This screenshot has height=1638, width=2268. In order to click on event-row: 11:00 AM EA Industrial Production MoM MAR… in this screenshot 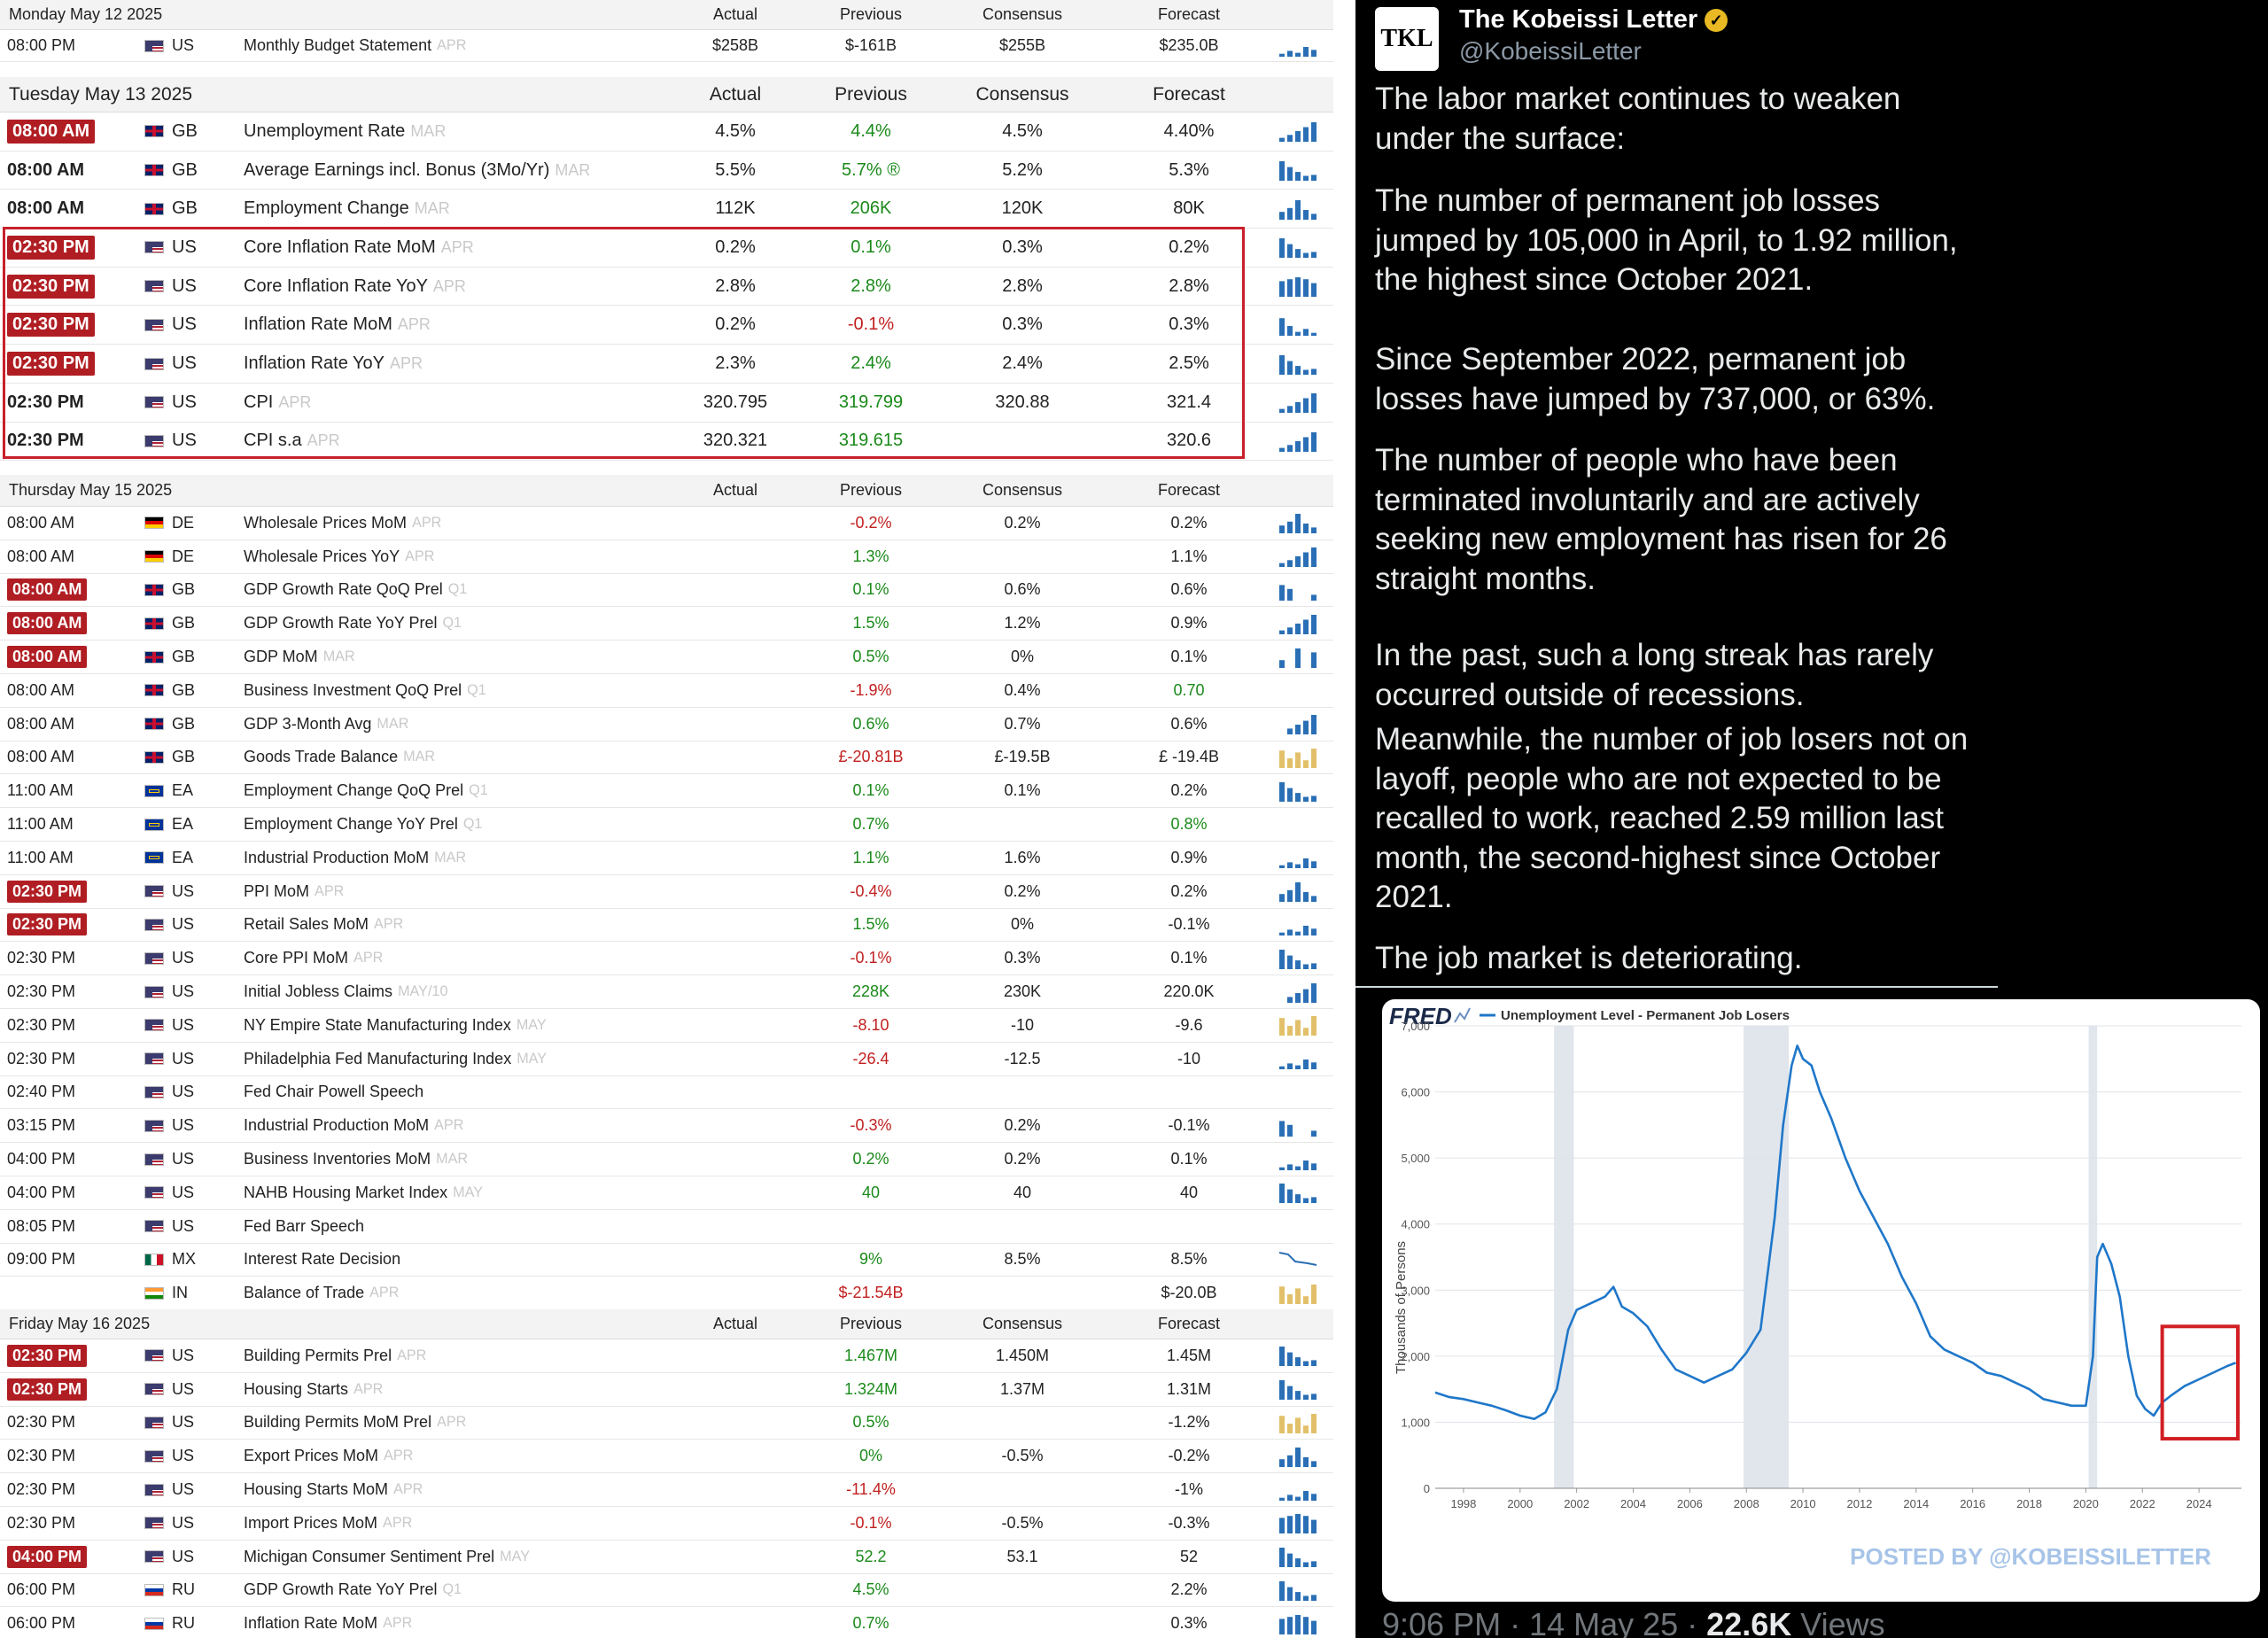, I will do `click(666, 858)`.